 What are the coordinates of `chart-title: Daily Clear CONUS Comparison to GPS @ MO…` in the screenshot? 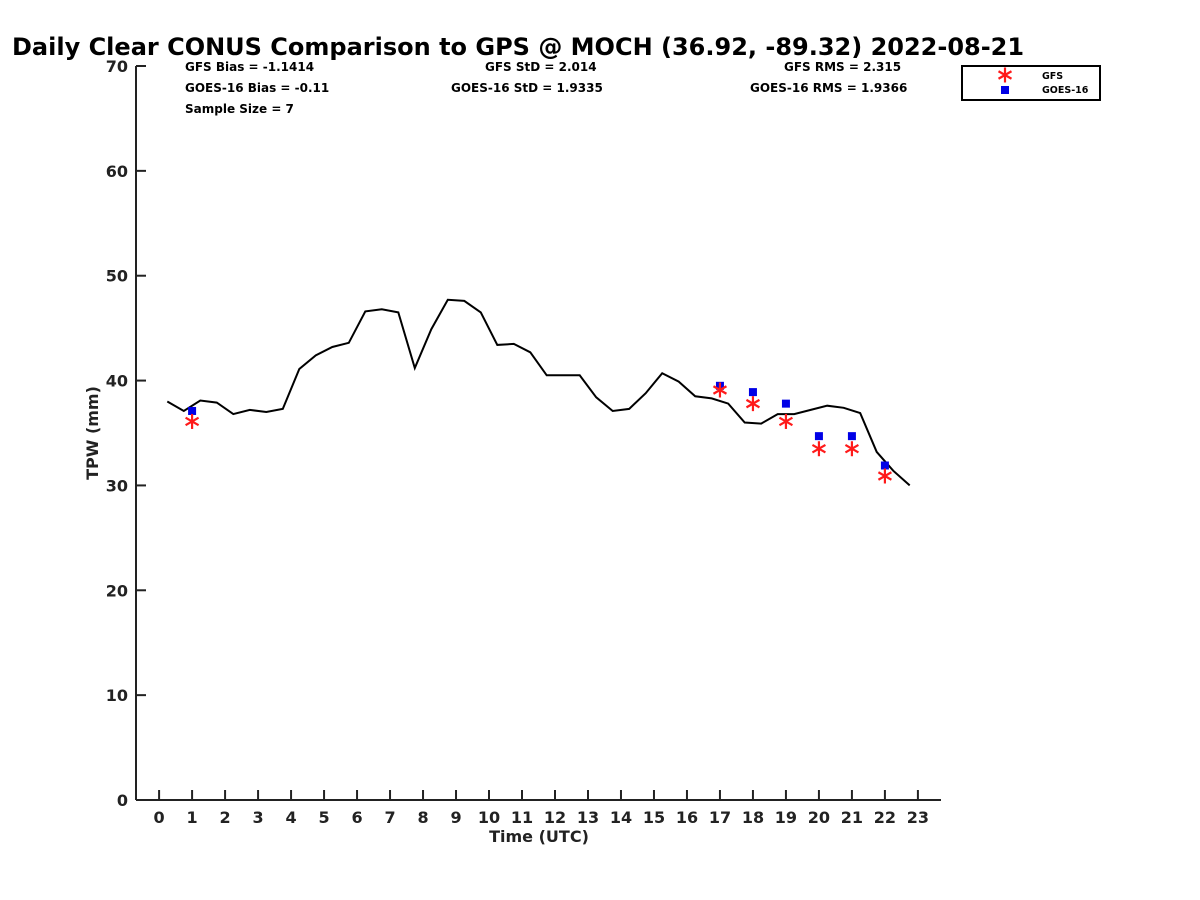 It's located at (518, 47).